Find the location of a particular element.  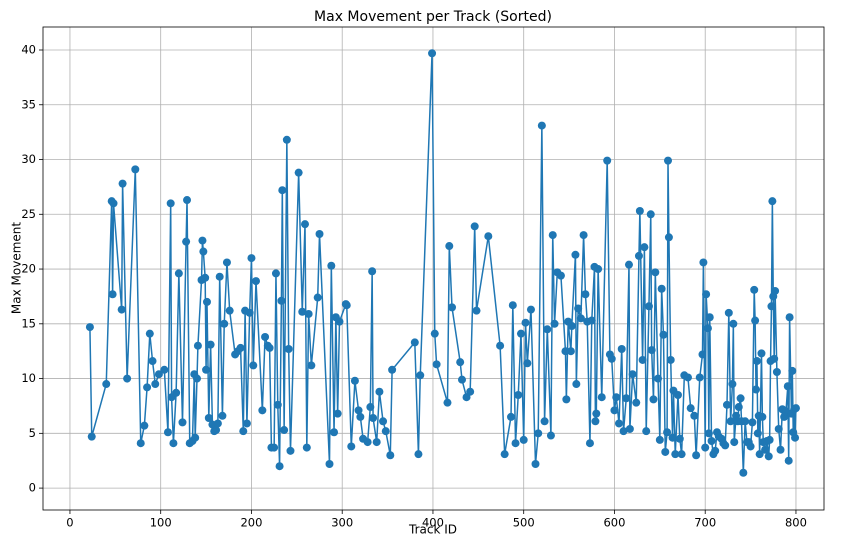

y-axis-label: Max Movement is located at coordinates (17, 268).